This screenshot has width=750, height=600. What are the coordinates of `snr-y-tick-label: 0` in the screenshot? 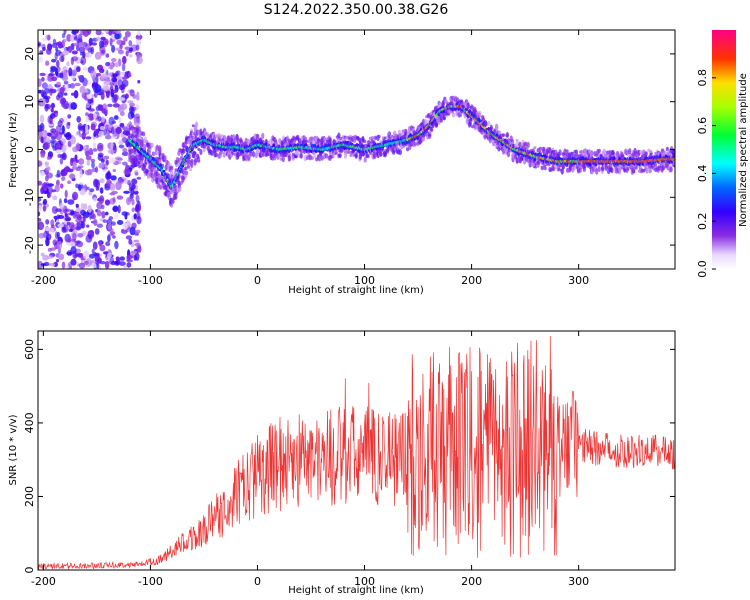 It's located at (29, 570).